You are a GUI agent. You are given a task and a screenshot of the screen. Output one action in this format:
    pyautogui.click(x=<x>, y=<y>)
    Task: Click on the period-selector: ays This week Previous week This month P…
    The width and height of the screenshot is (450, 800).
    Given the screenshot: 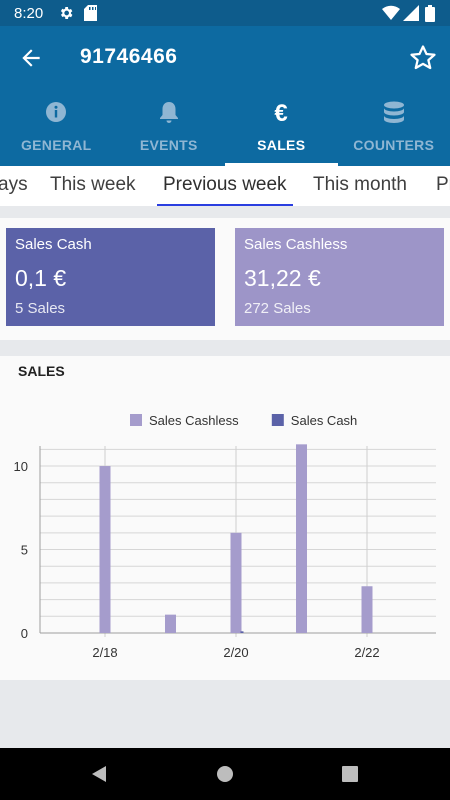 What is the action you would take?
    pyautogui.click(x=225, y=186)
    